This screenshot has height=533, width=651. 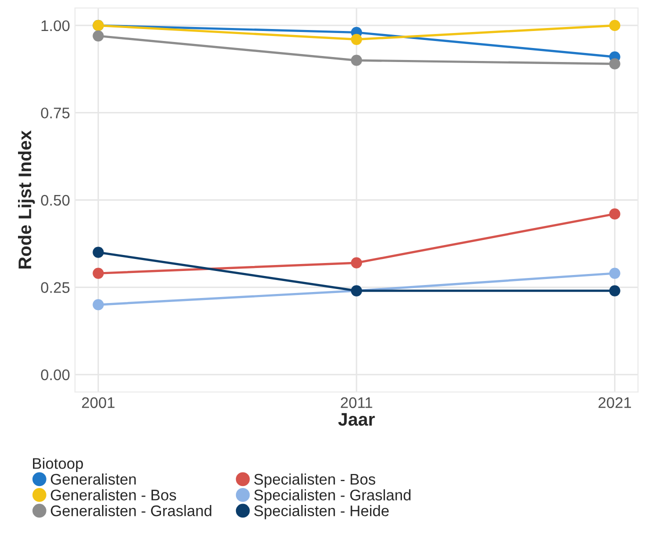 What do you see at coordinates (131, 510) in the screenshot?
I see `legend-label: Generalisten - Grasland` at bounding box center [131, 510].